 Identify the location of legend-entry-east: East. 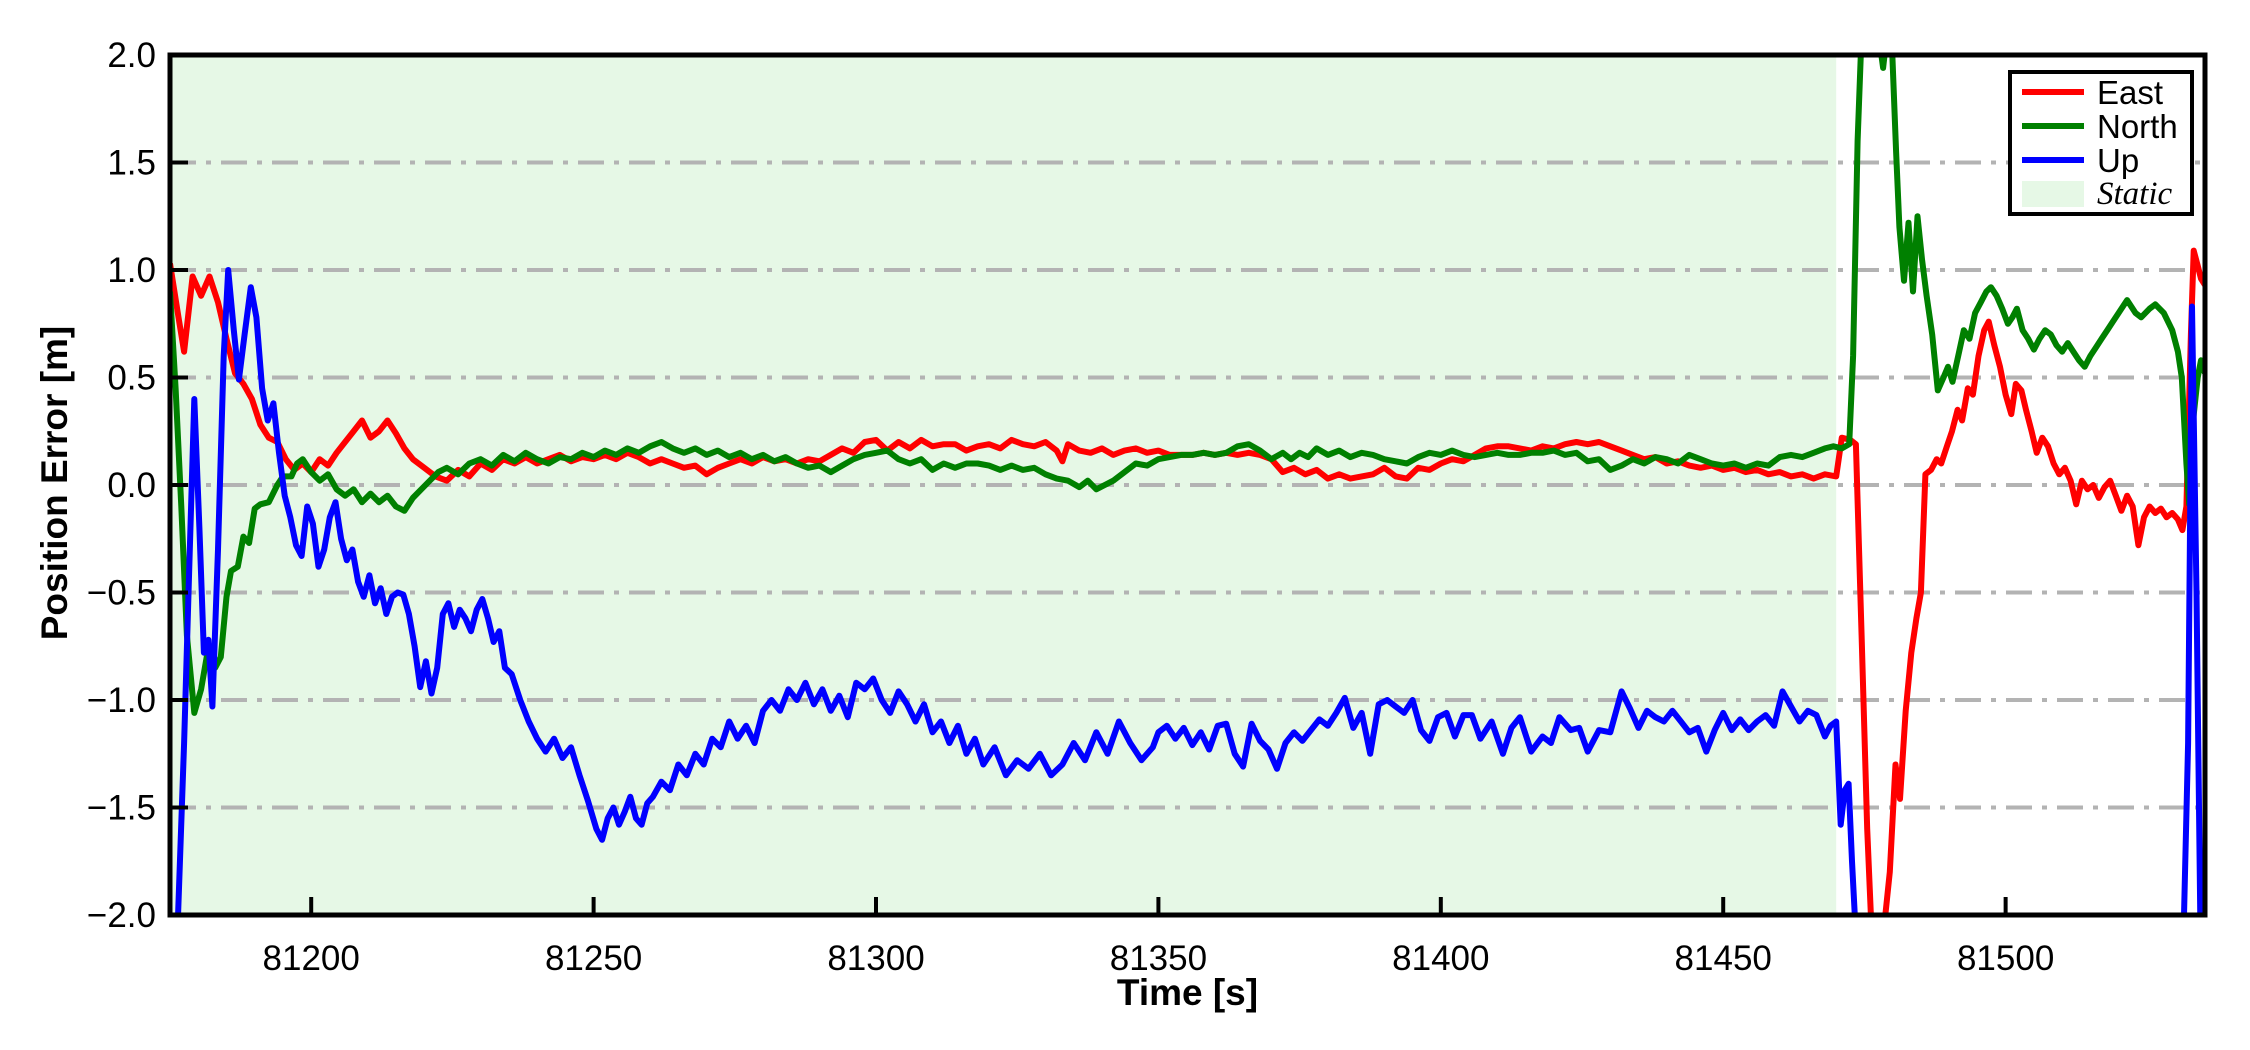
(2106, 92).